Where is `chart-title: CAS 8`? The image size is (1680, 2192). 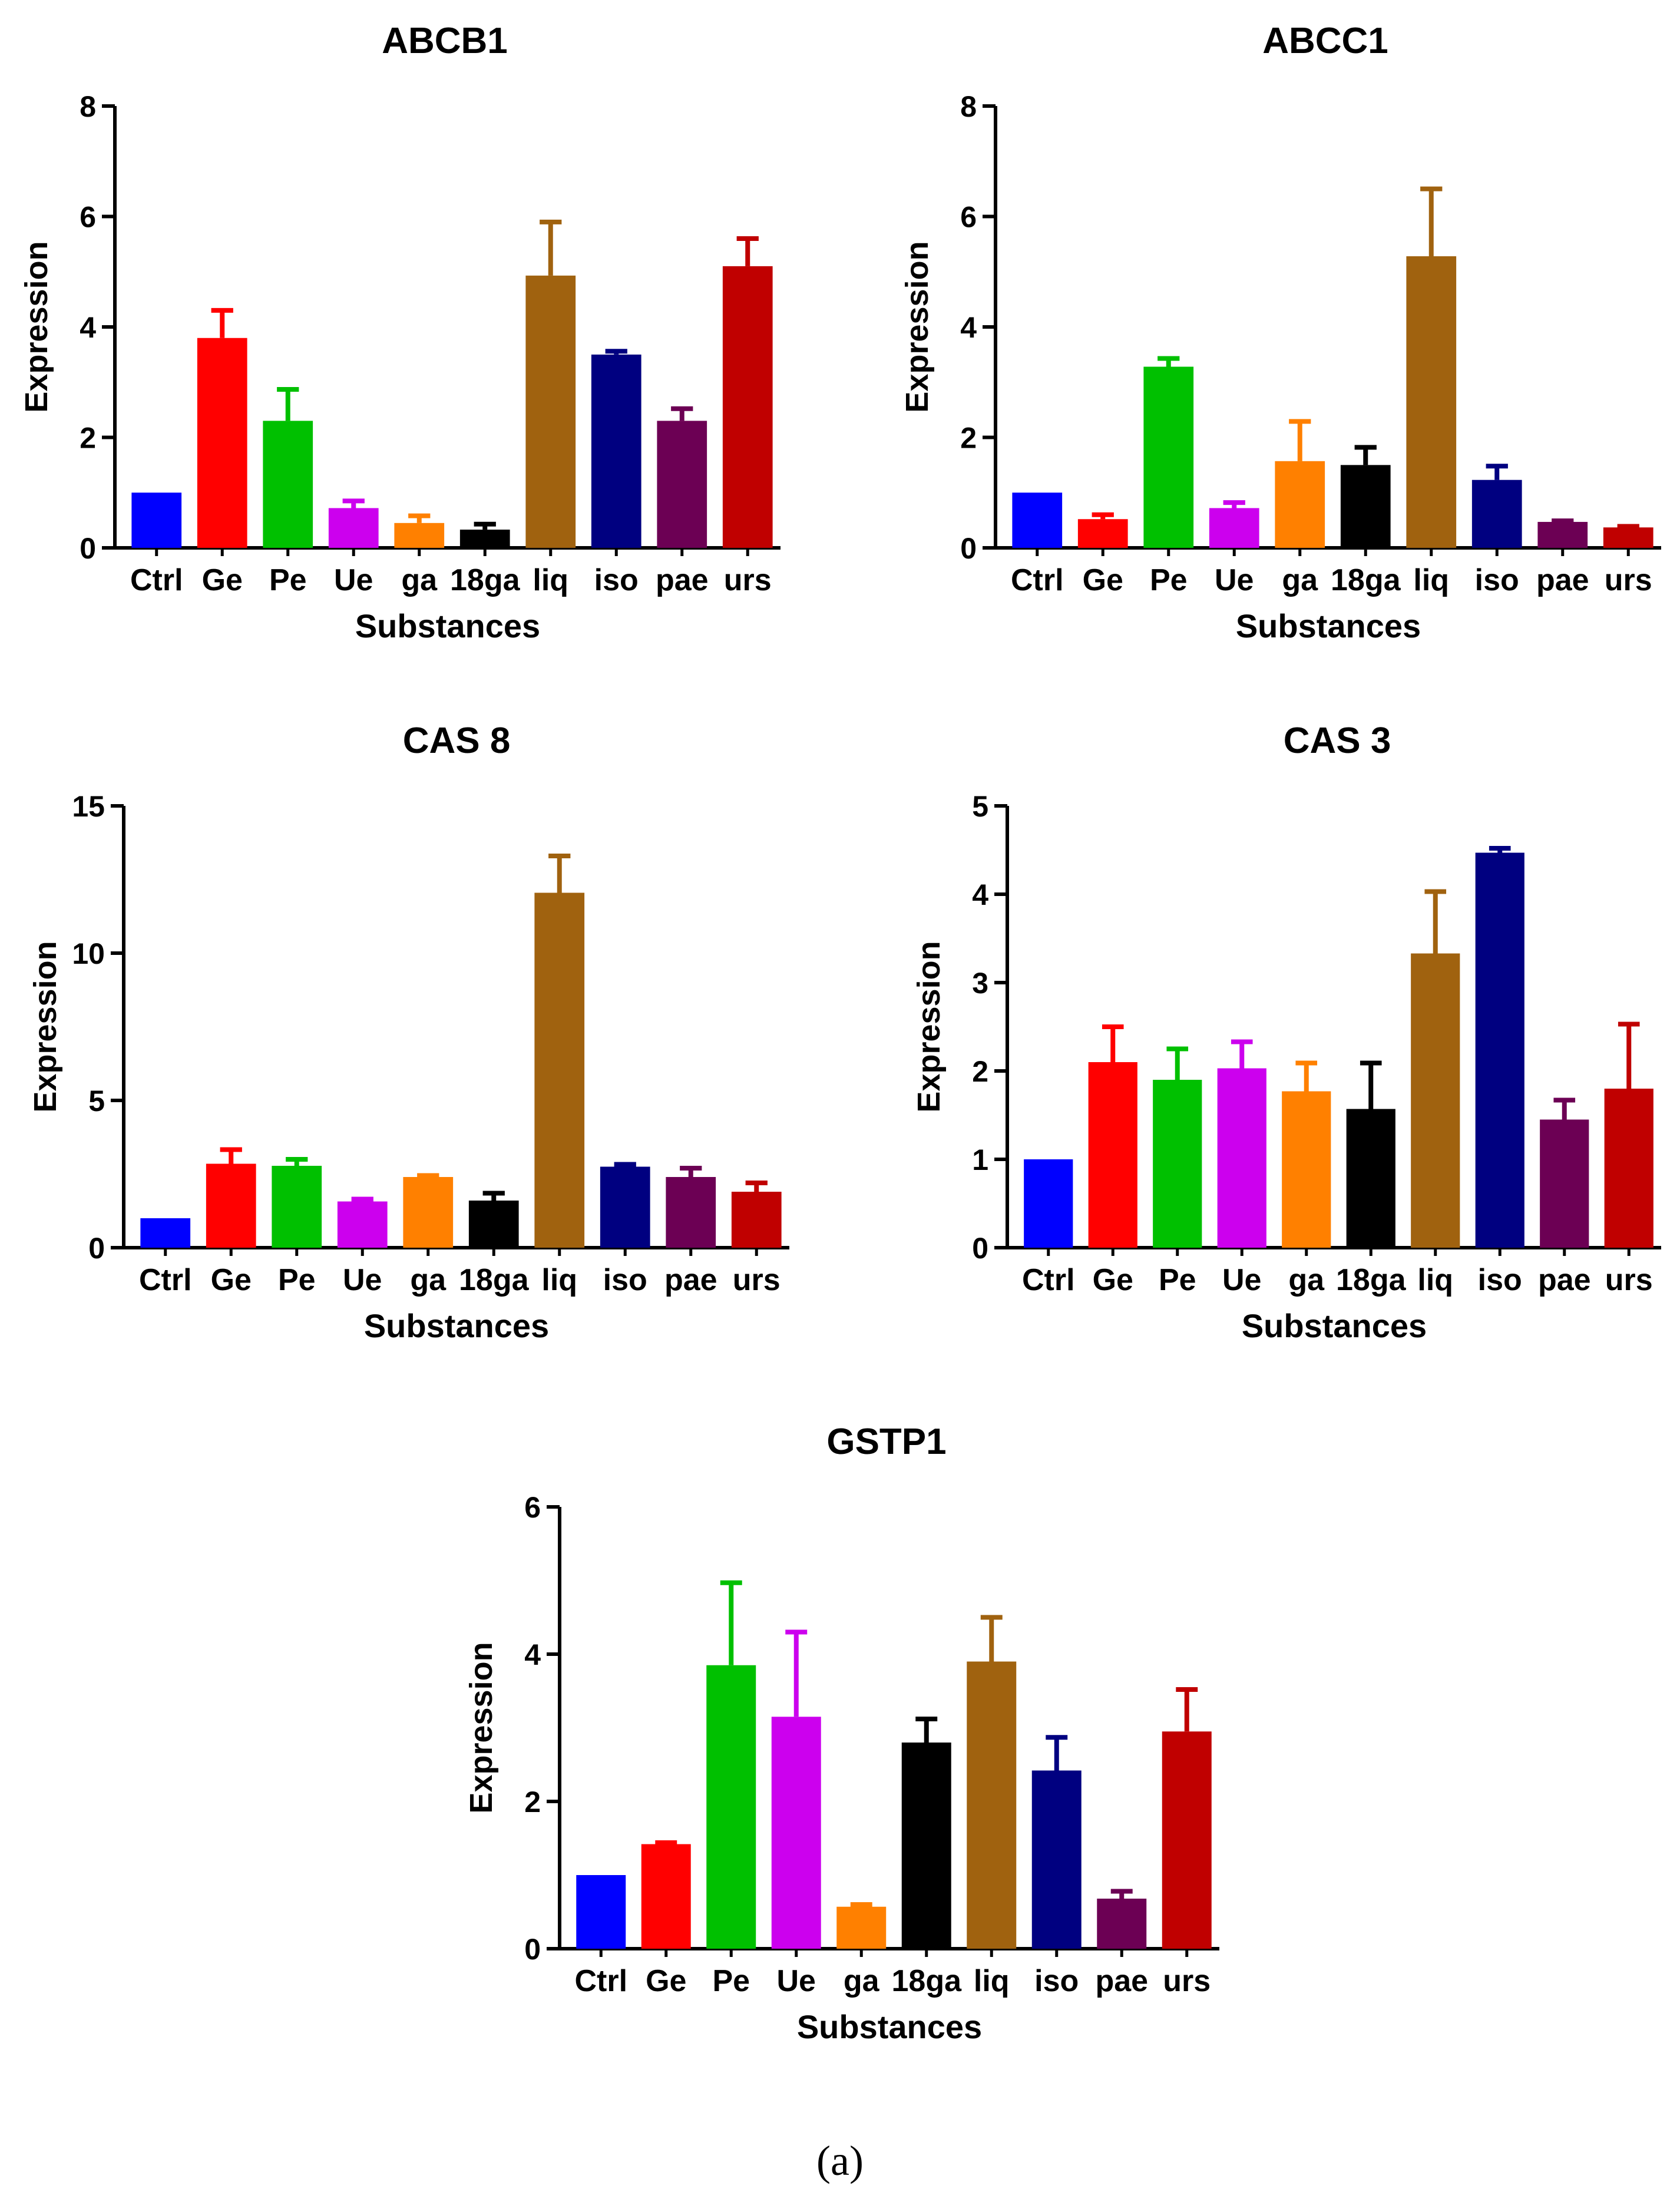
chart-title: CAS 8 is located at coordinates (457, 740).